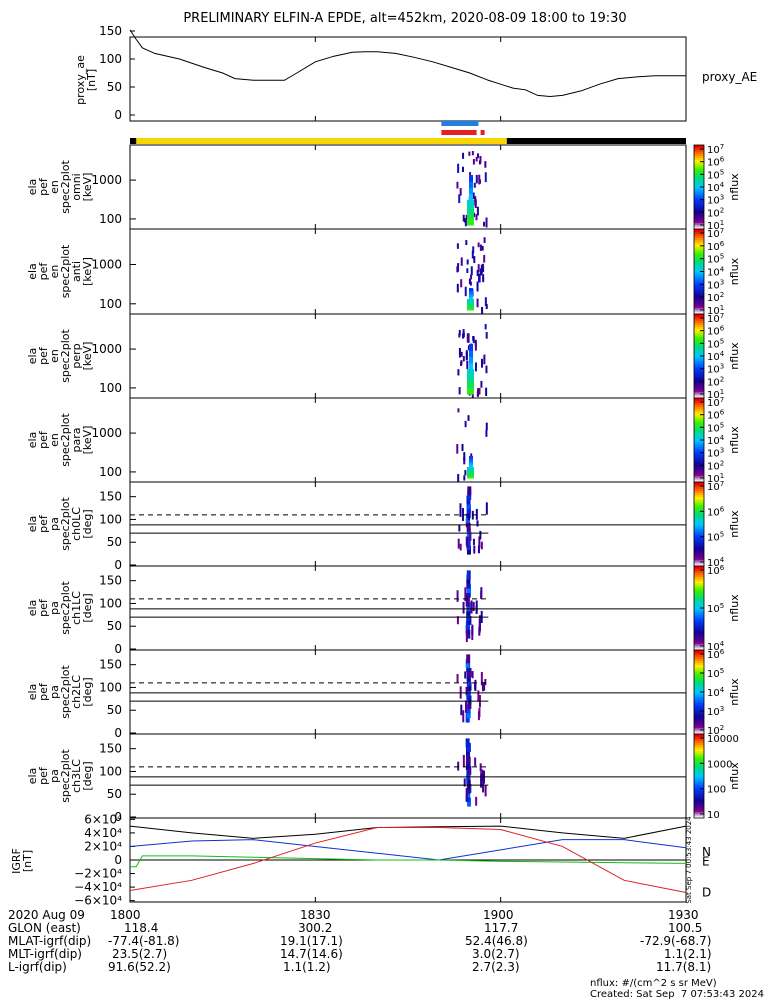 The width and height of the screenshot is (775, 1000). What do you see at coordinates (408, 860) in the screenshot?
I see `igrf-series-D` at bounding box center [408, 860].